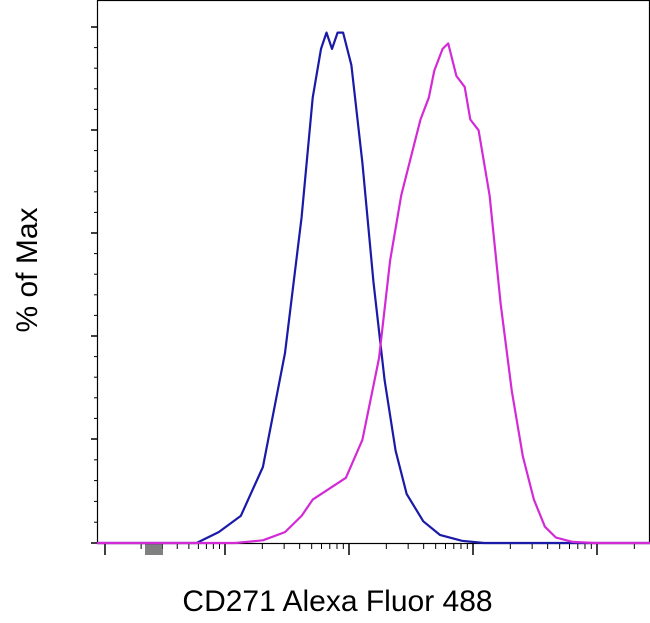 The width and height of the screenshot is (650, 623). Describe the element at coordinates (27, 270) in the screenshot. I see `y-axis-title: % of Max` at that location.